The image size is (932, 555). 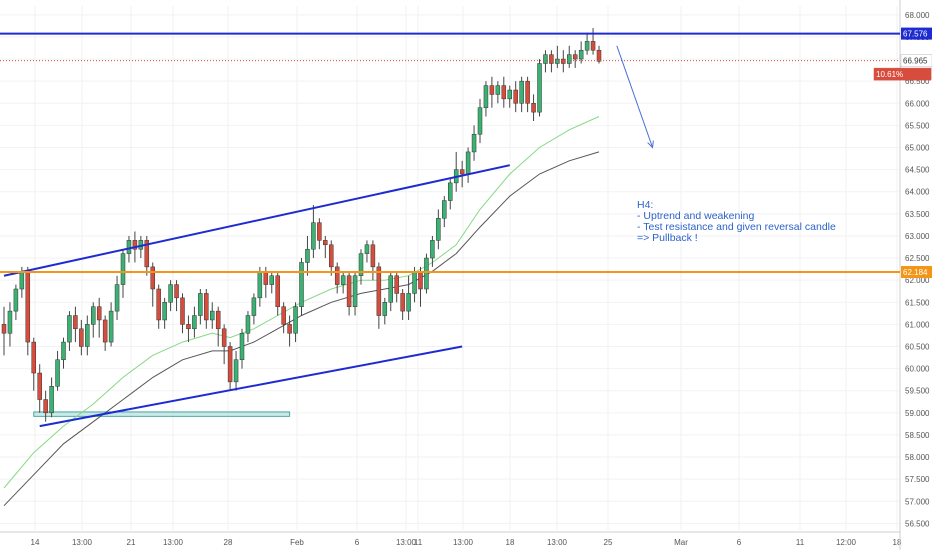 I want to click on support-zone, so click(x=162, y=414).